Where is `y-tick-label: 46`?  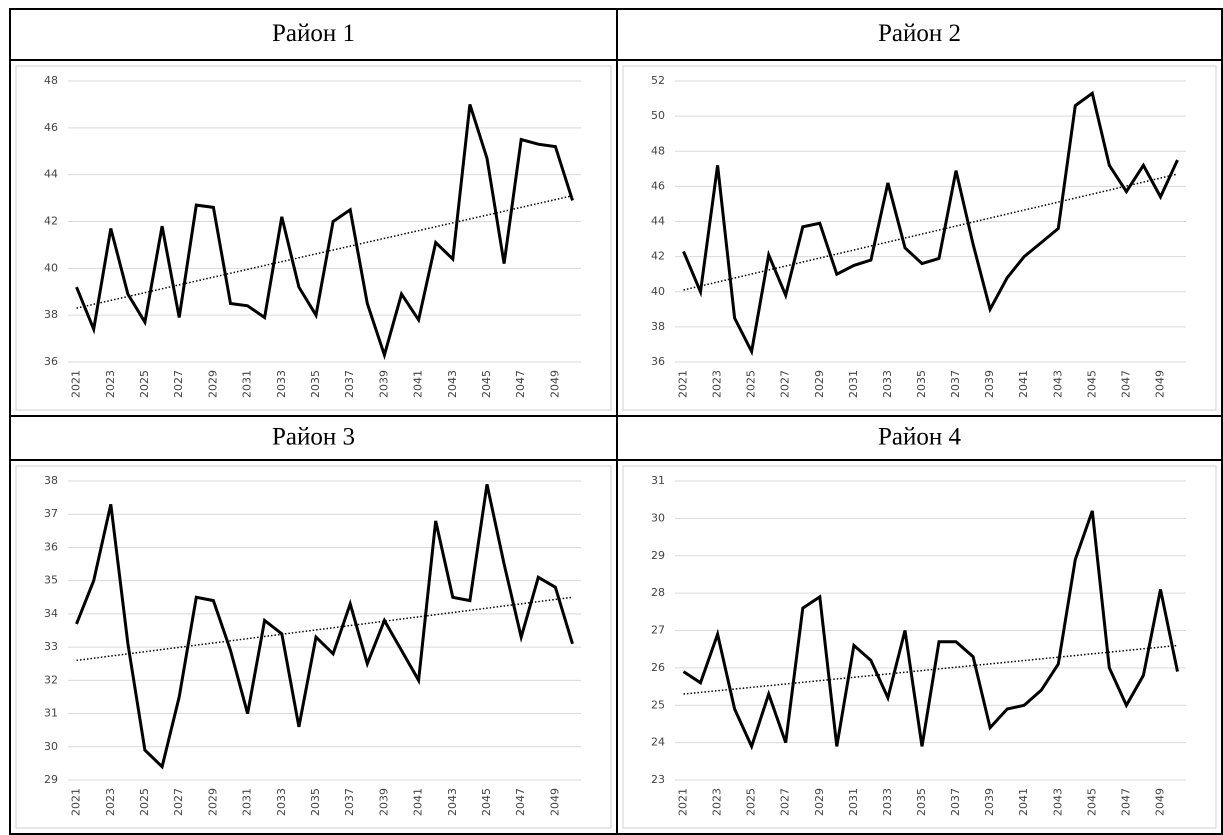 y-tick-label: 46 is located at coordinates (658, 185).